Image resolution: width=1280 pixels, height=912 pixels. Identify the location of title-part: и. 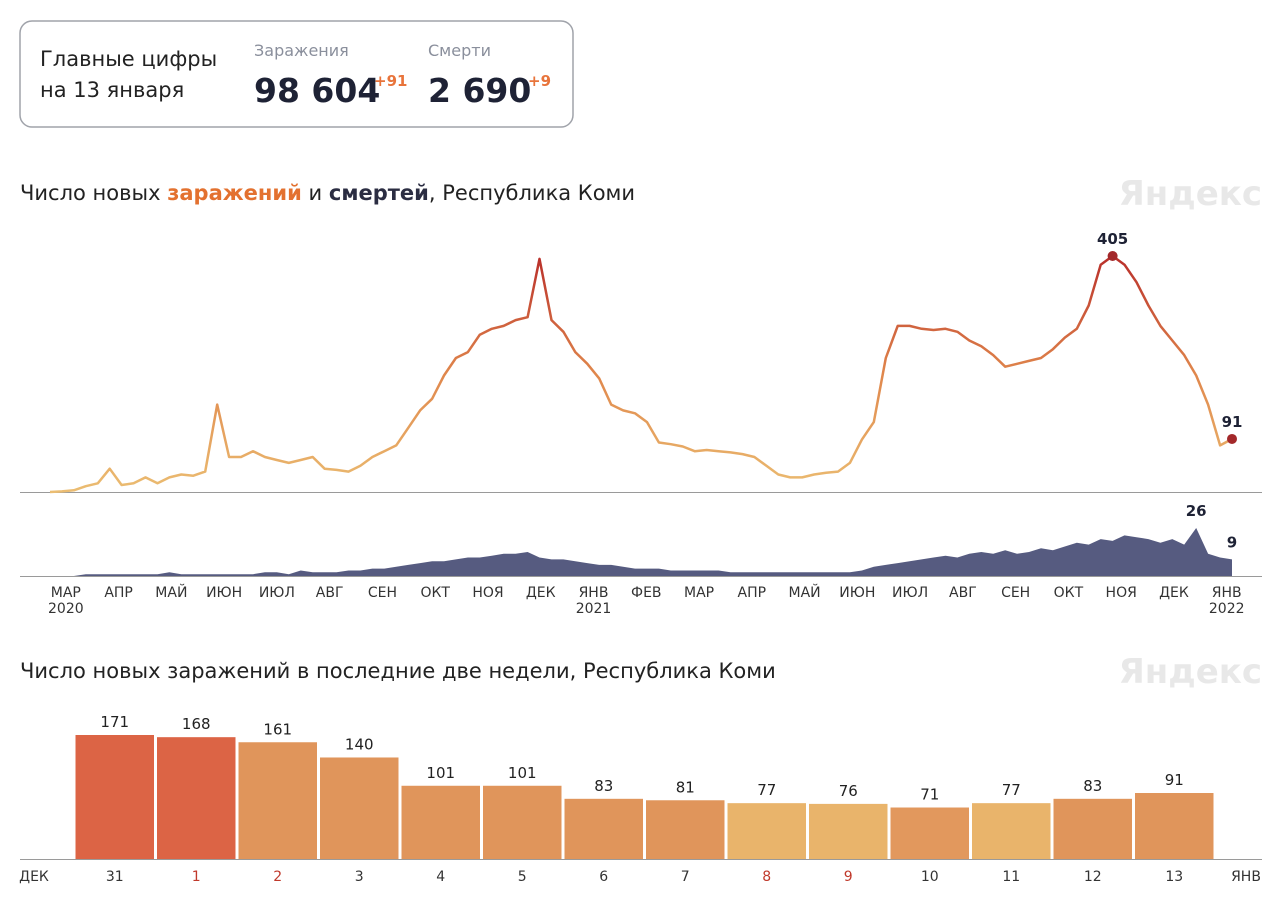
(316, 193).